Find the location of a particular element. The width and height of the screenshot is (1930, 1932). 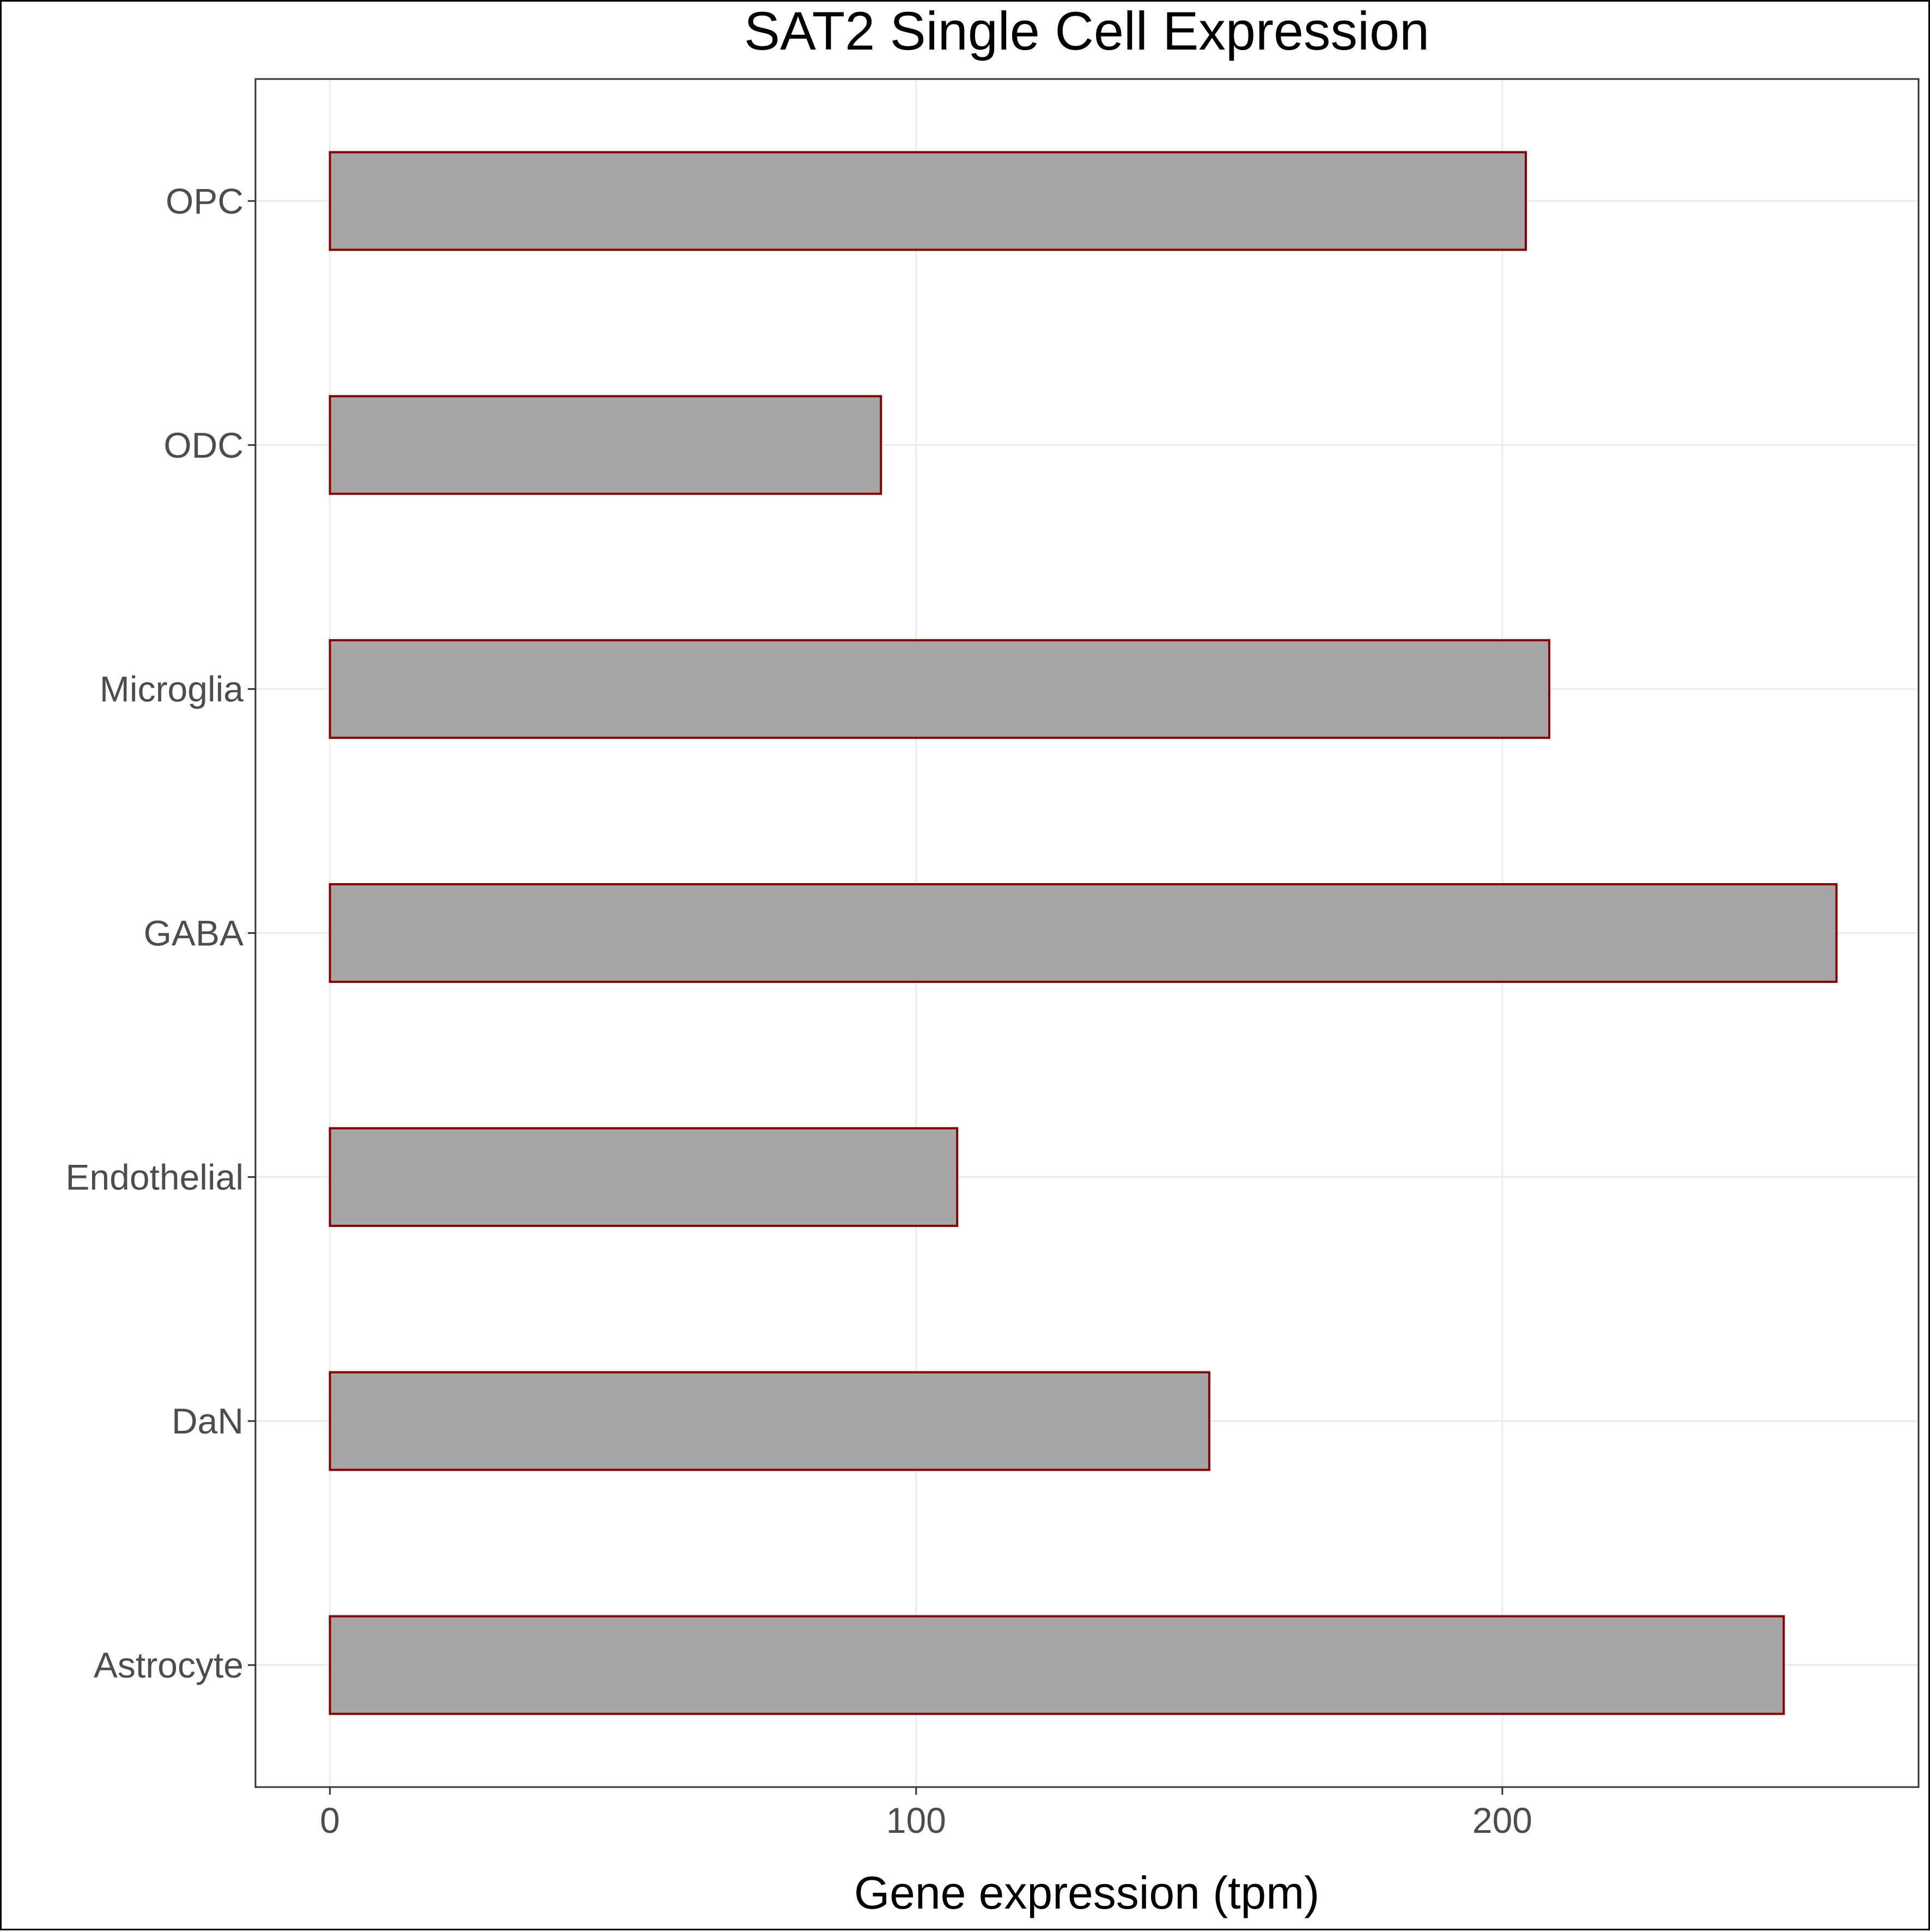

x-axis-title: Gene expression (tpm) is located at coordinates (1086, 1892).